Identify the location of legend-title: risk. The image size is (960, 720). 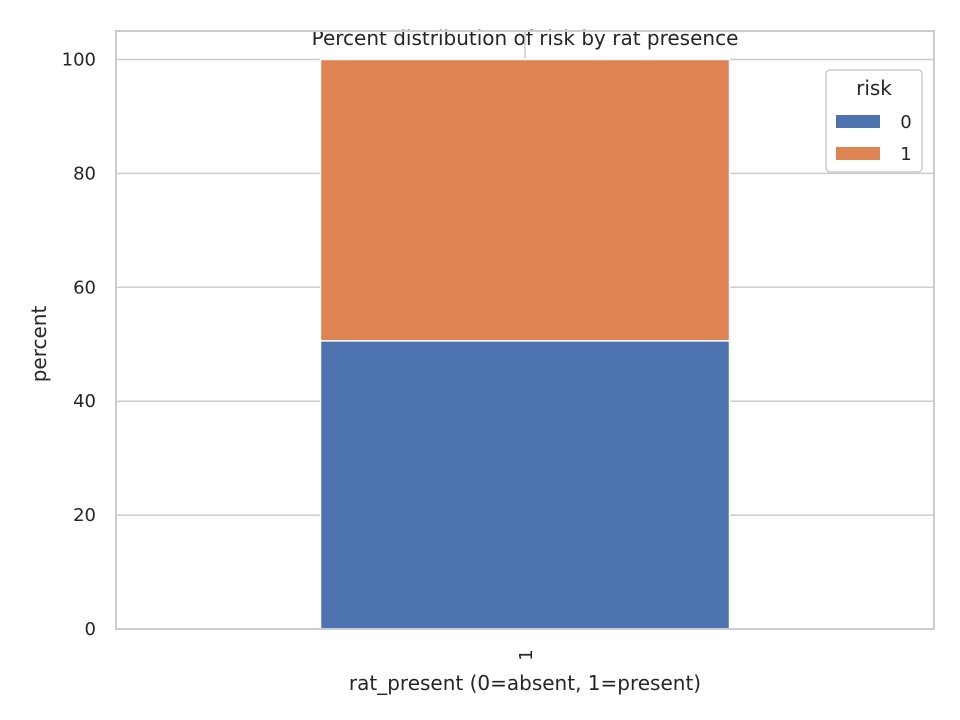
(874, 88).